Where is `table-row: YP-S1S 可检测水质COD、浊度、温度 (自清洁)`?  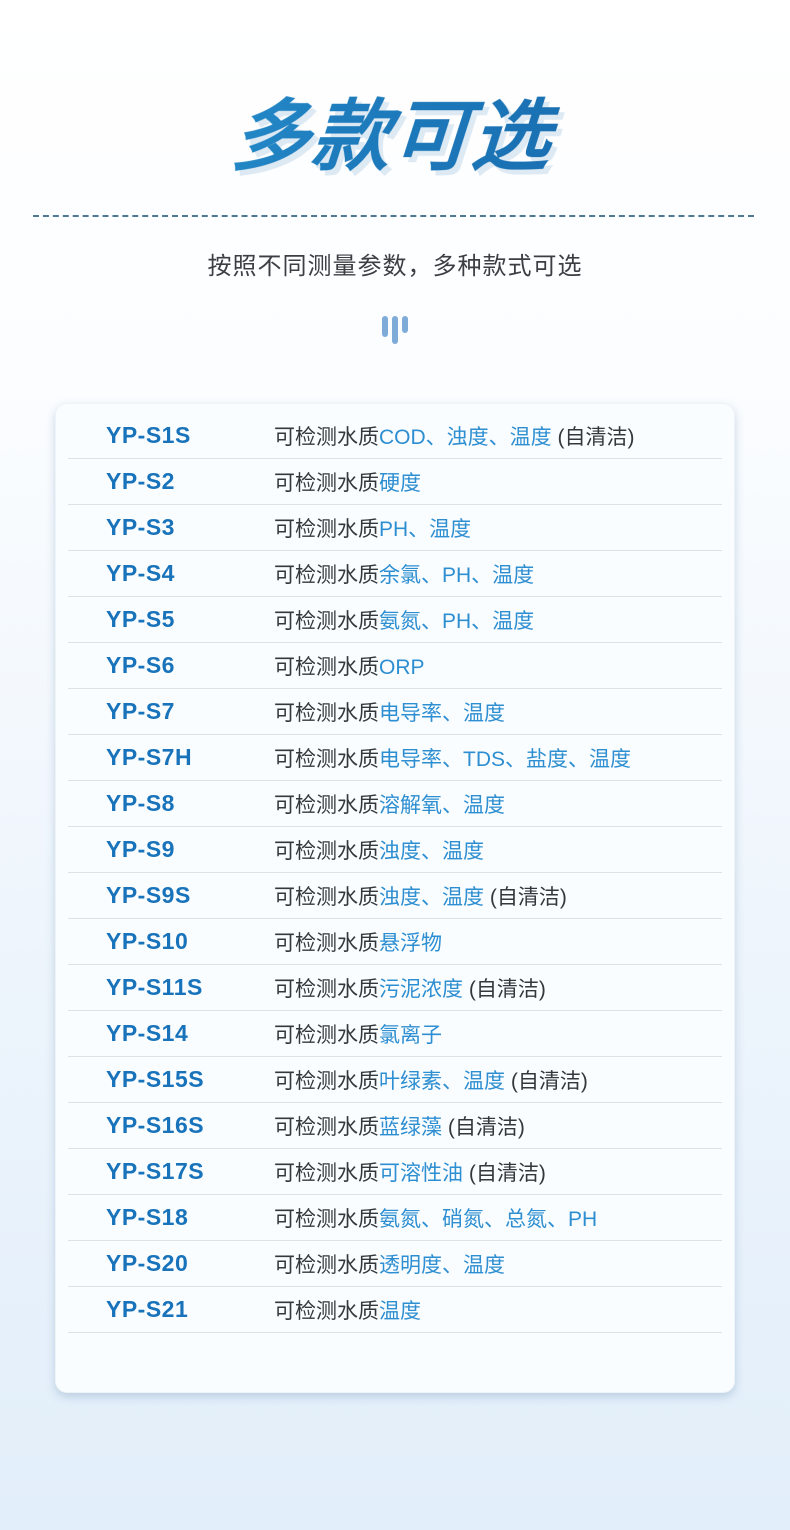 table-row: YP-S1S 可检测水质COD、浊度、温度 (自清洁) is located at coordinates (395, 436).